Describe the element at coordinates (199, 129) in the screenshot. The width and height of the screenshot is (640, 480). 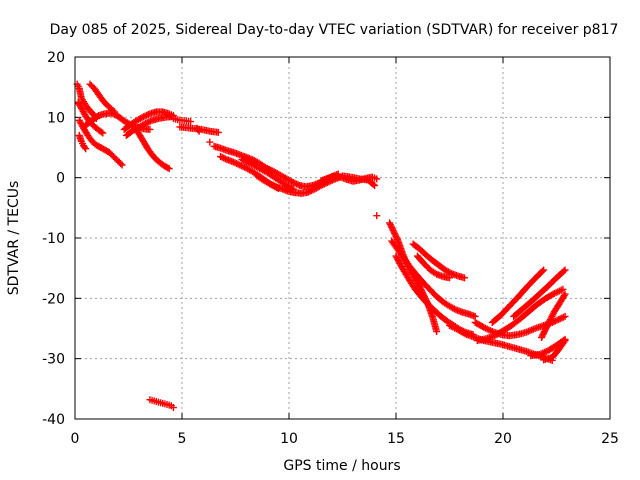
I see `series-arc-l` at that location.